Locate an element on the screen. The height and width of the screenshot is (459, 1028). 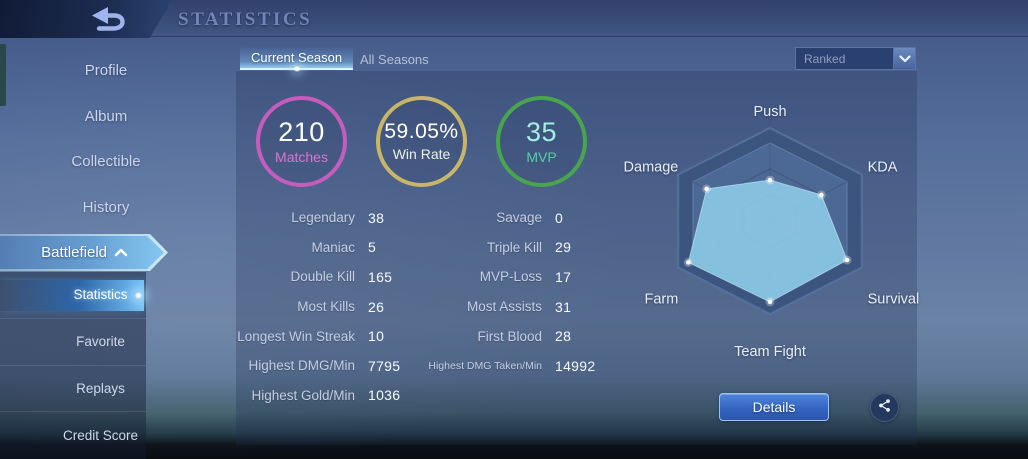
matches-circle: 210 Matches is located at coordinates (301, 141).